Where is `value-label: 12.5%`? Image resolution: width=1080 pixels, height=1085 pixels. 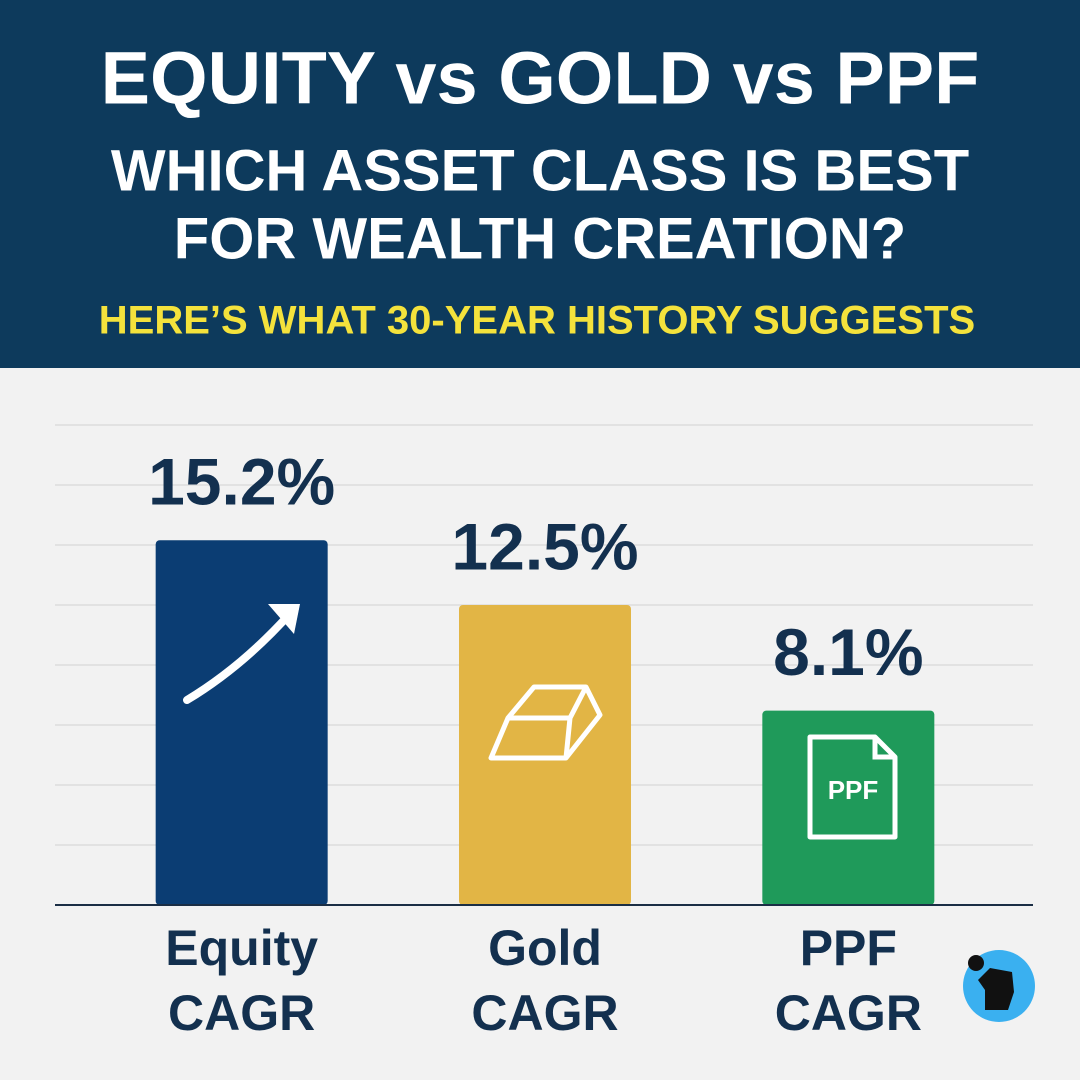 value-label: 12.5% is located at coordinates (544, 546).